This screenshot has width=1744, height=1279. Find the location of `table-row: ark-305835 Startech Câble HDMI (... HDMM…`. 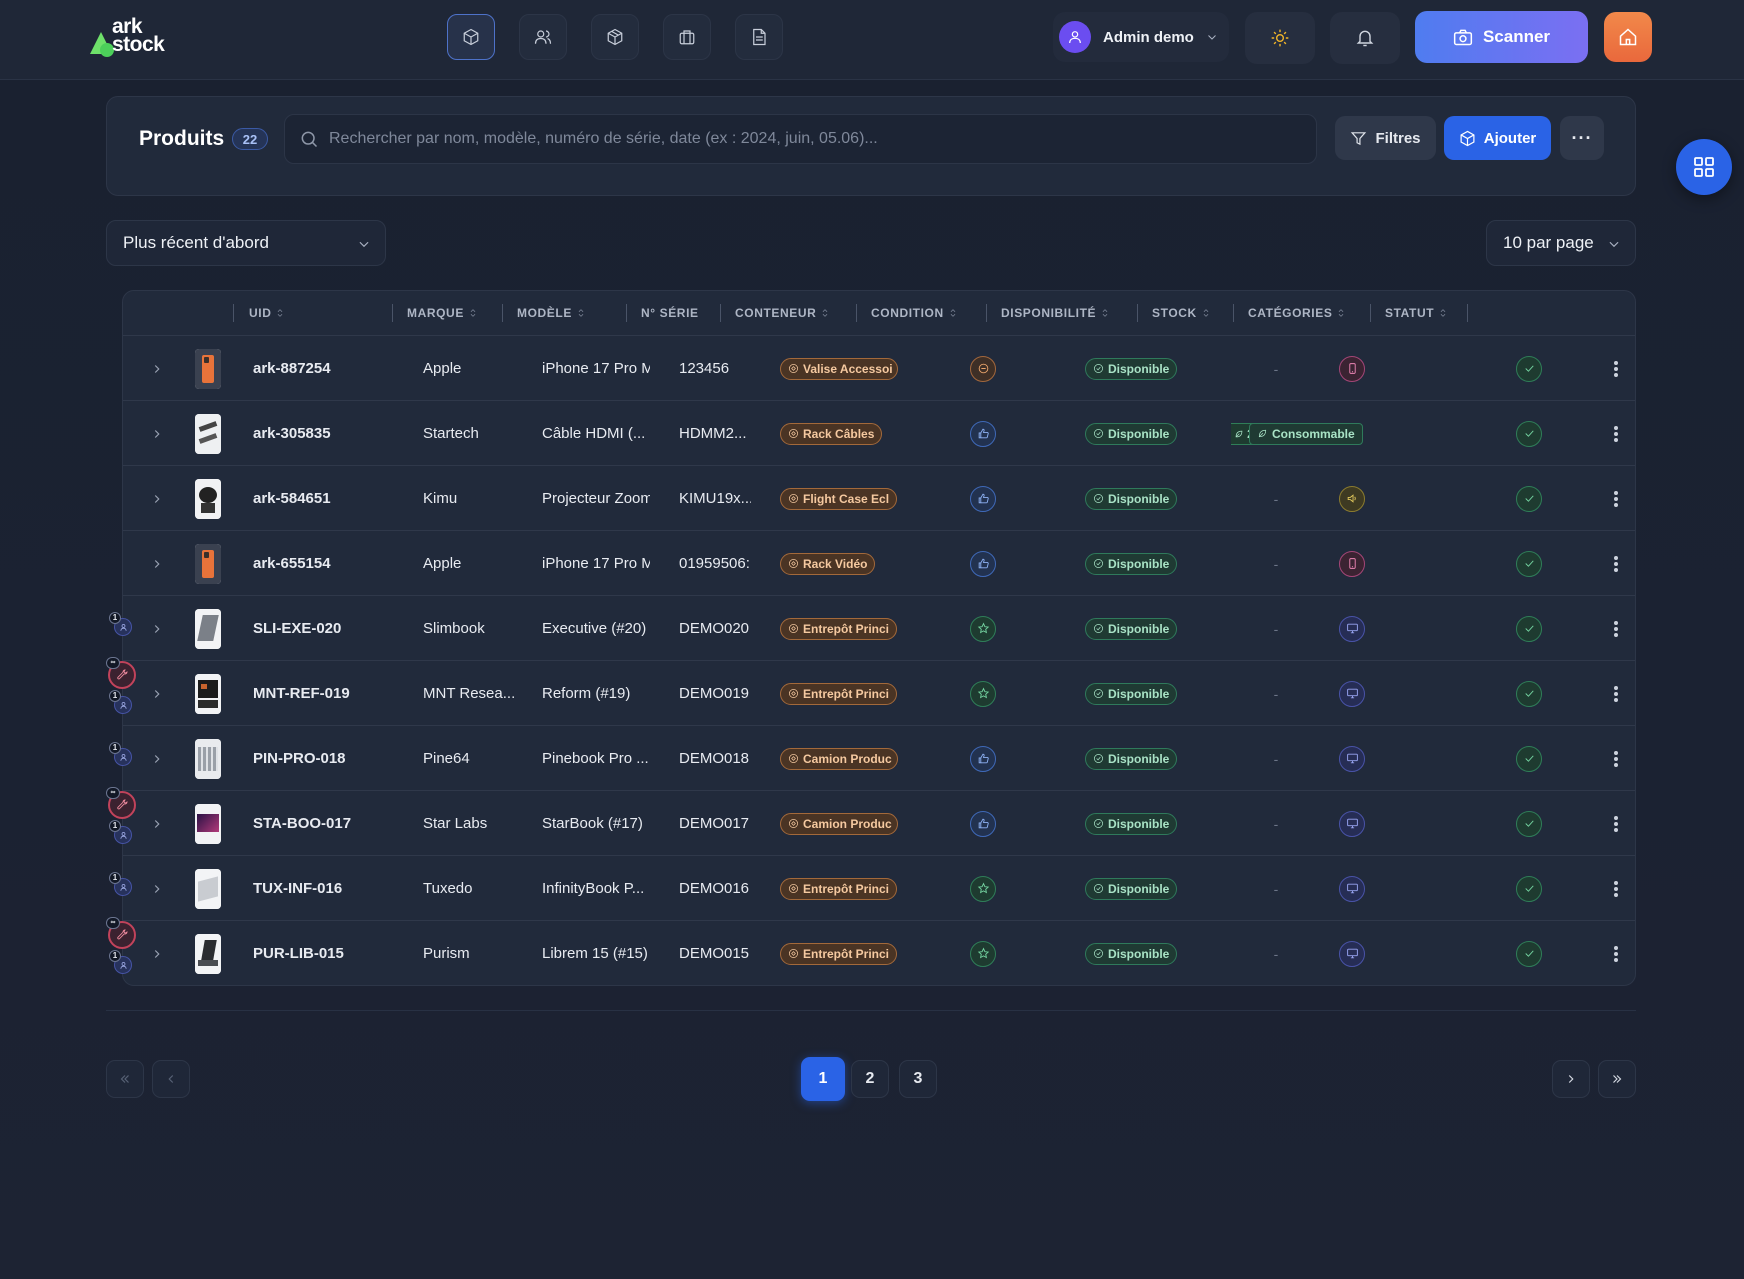

table-row: ark-305835 Startech Câble HDMI (... HDMM… is located at coordinates (879, 433).